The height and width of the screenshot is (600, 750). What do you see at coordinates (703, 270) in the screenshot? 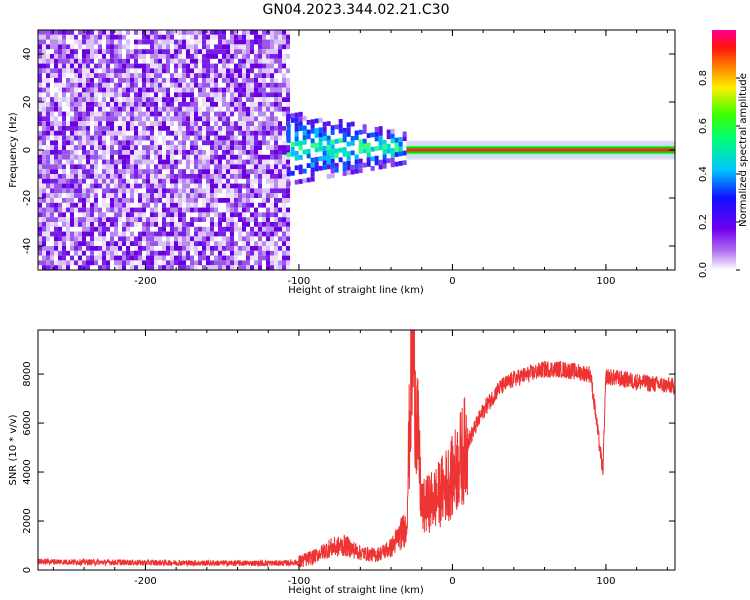
I see `colorbar-tick-label: 0.0` at bounding box center [703, 270].